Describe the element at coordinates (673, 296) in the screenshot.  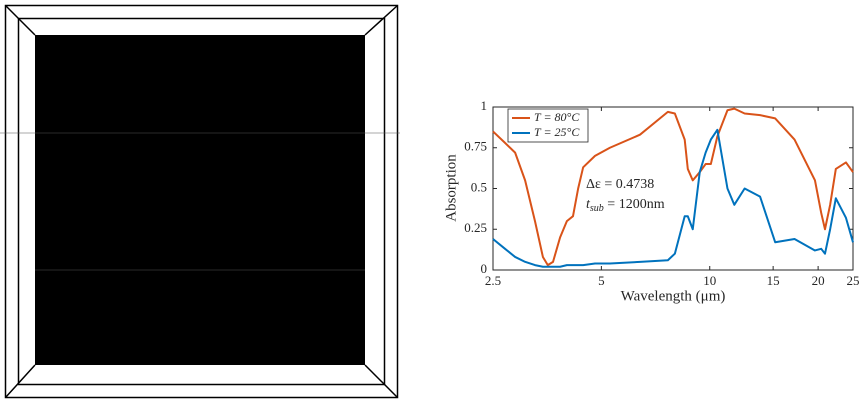
I see `x-axis-label: Wavelength (μm)` at that location.